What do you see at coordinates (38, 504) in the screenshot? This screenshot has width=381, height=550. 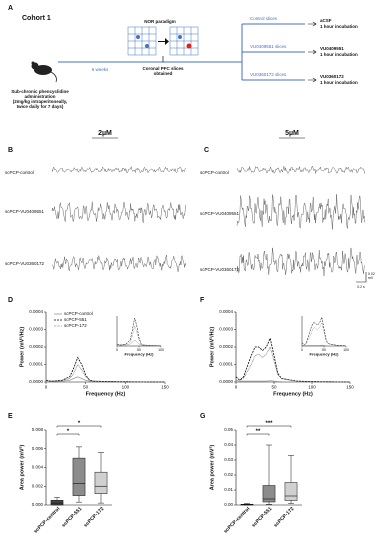 I see `y-tick-label: 0.000` at bounding box center [38, 504].